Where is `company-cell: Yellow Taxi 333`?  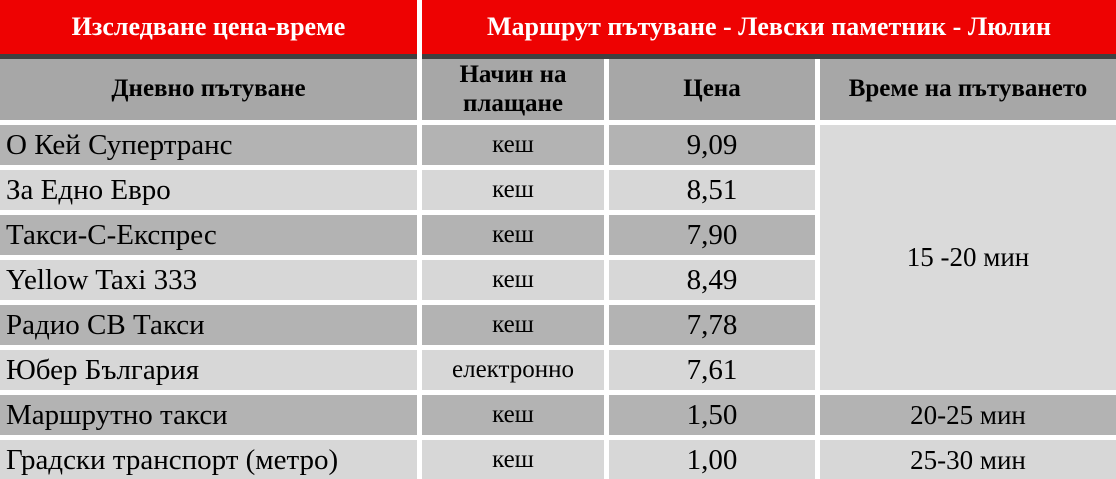 company-cell: Yellow Taxi 333 is located at coordinates (208, 280).